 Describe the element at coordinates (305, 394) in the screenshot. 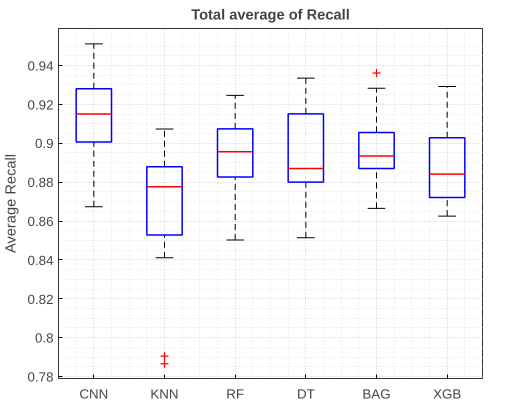

I see `x-tick-label: DT` at that location.